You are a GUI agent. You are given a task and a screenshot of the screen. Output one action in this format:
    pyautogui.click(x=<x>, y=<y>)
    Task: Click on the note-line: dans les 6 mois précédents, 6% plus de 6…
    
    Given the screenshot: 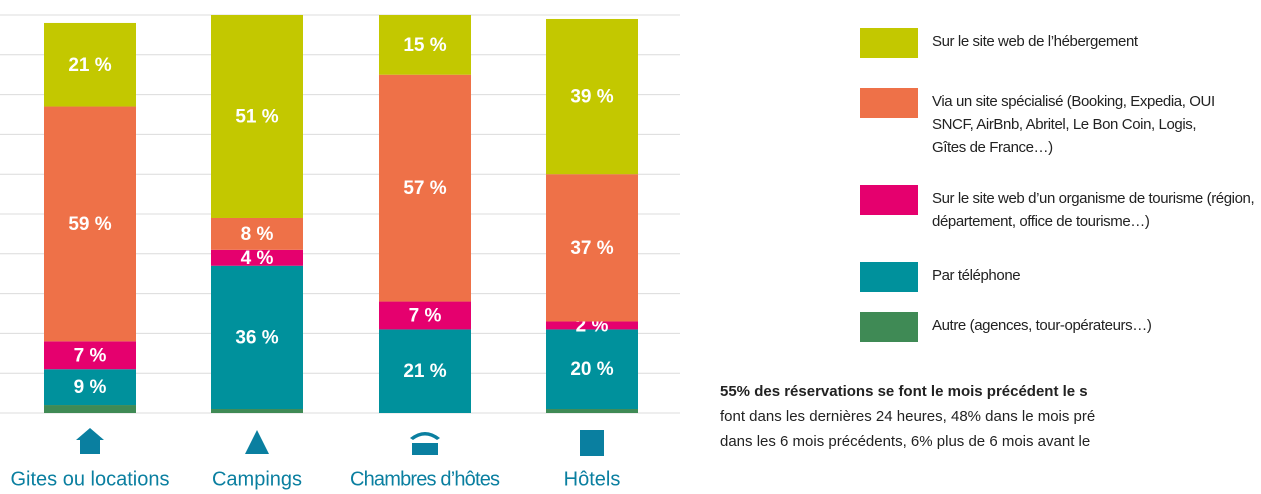 What is the action you would take?
    pyautogui.click(x=905, y=441)
    